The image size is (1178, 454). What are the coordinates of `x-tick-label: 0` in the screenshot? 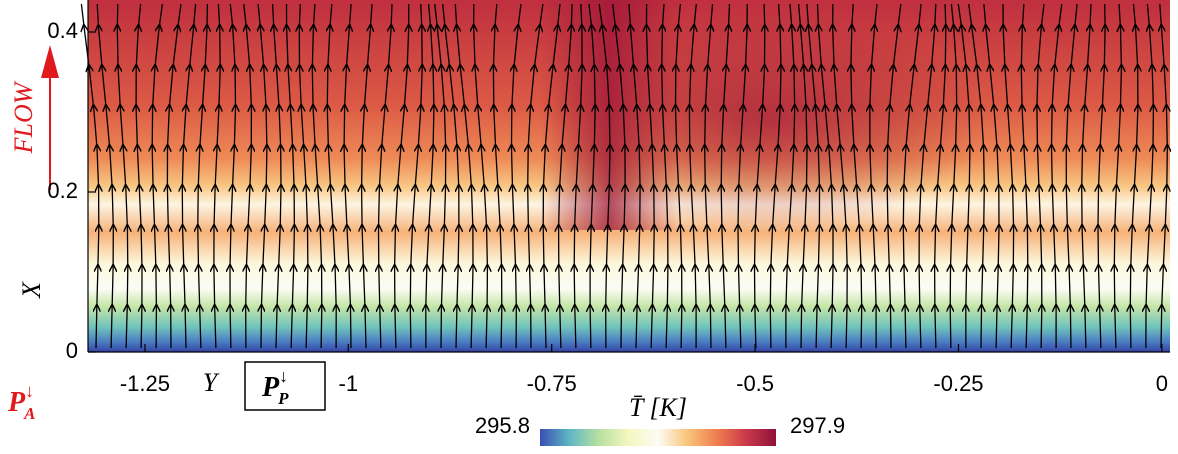 It's located at (1162, 383).